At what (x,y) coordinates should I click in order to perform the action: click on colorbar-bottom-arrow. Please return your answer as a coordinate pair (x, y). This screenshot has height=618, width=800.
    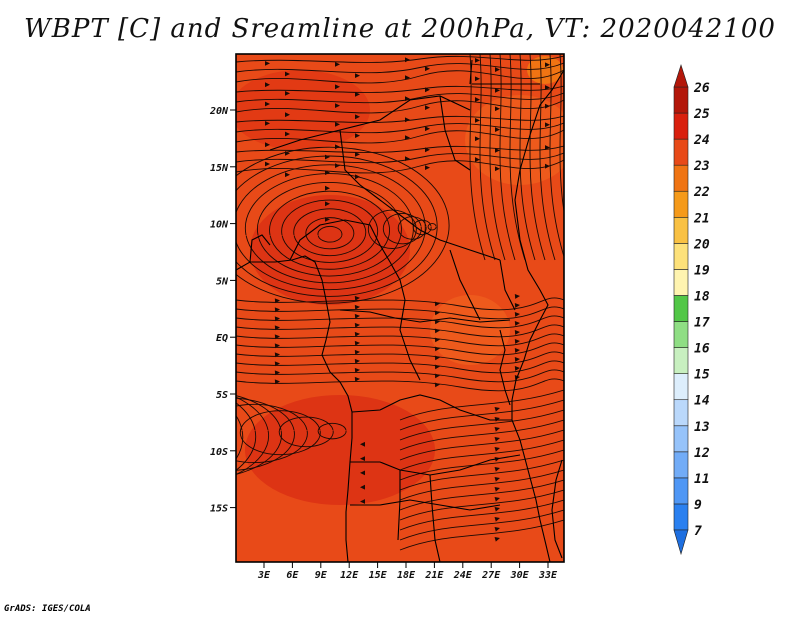
    Looking at the image, I should click on (681, 542).